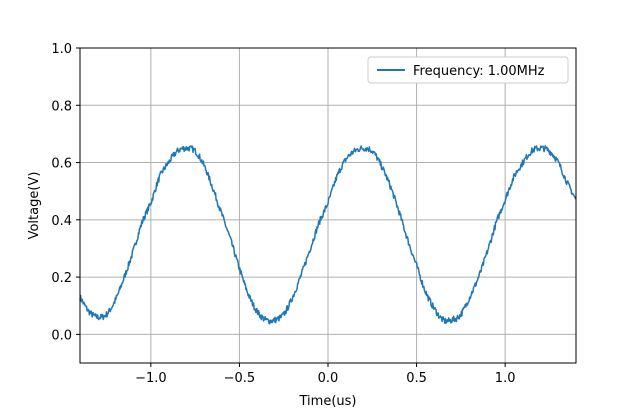 This screenshot has width=640, height=409. What do you see at coordinates (61, 221) in the screenshot?
I see `y-tick-label: 0.4` at bounding box center [61, 221].